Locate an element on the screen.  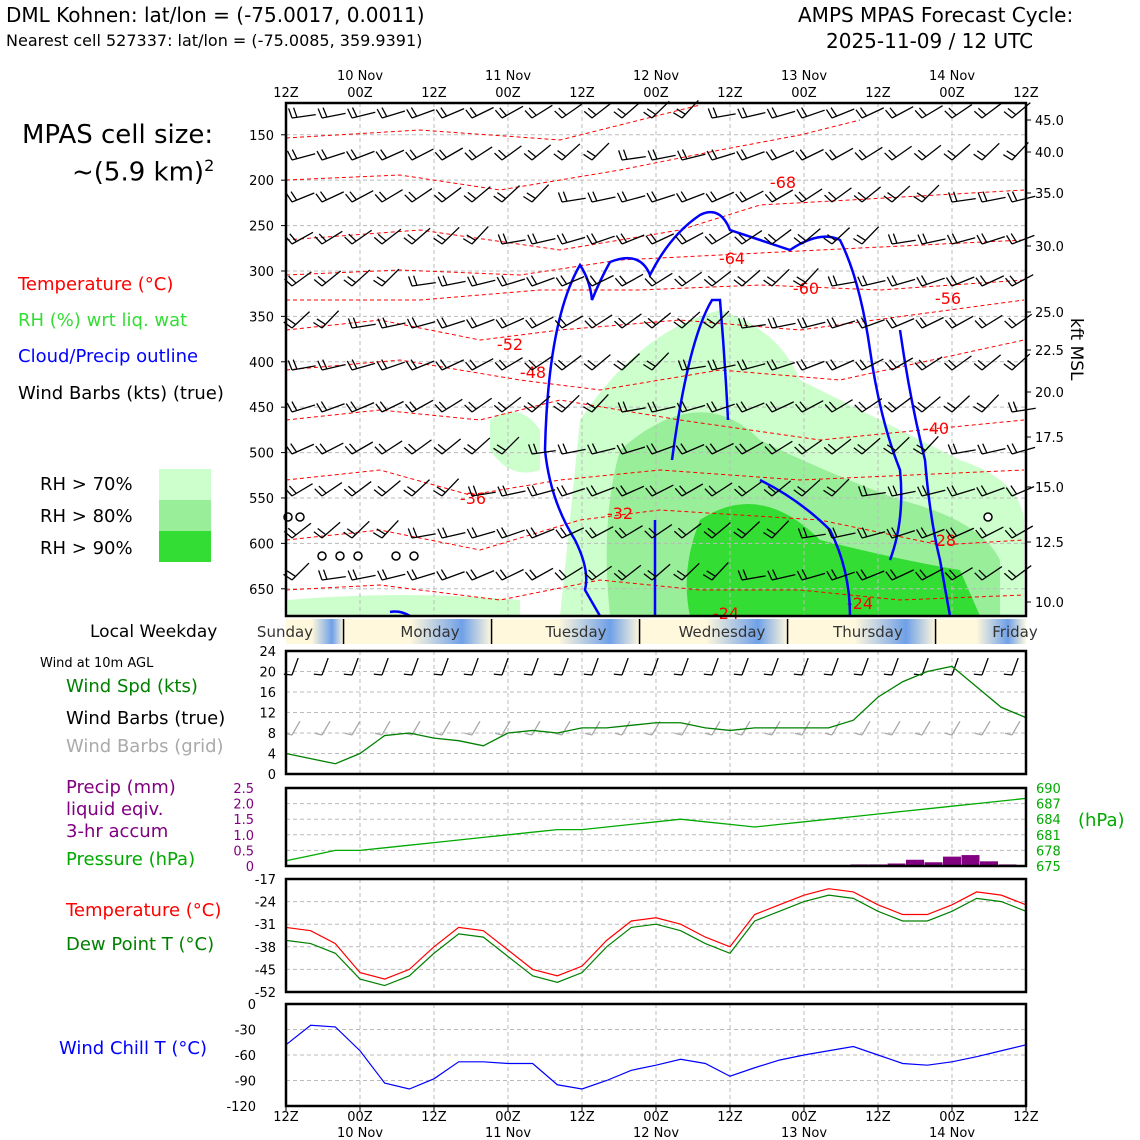
legend-precip-1: Precip (mm) is located at coordinates (121, 787).